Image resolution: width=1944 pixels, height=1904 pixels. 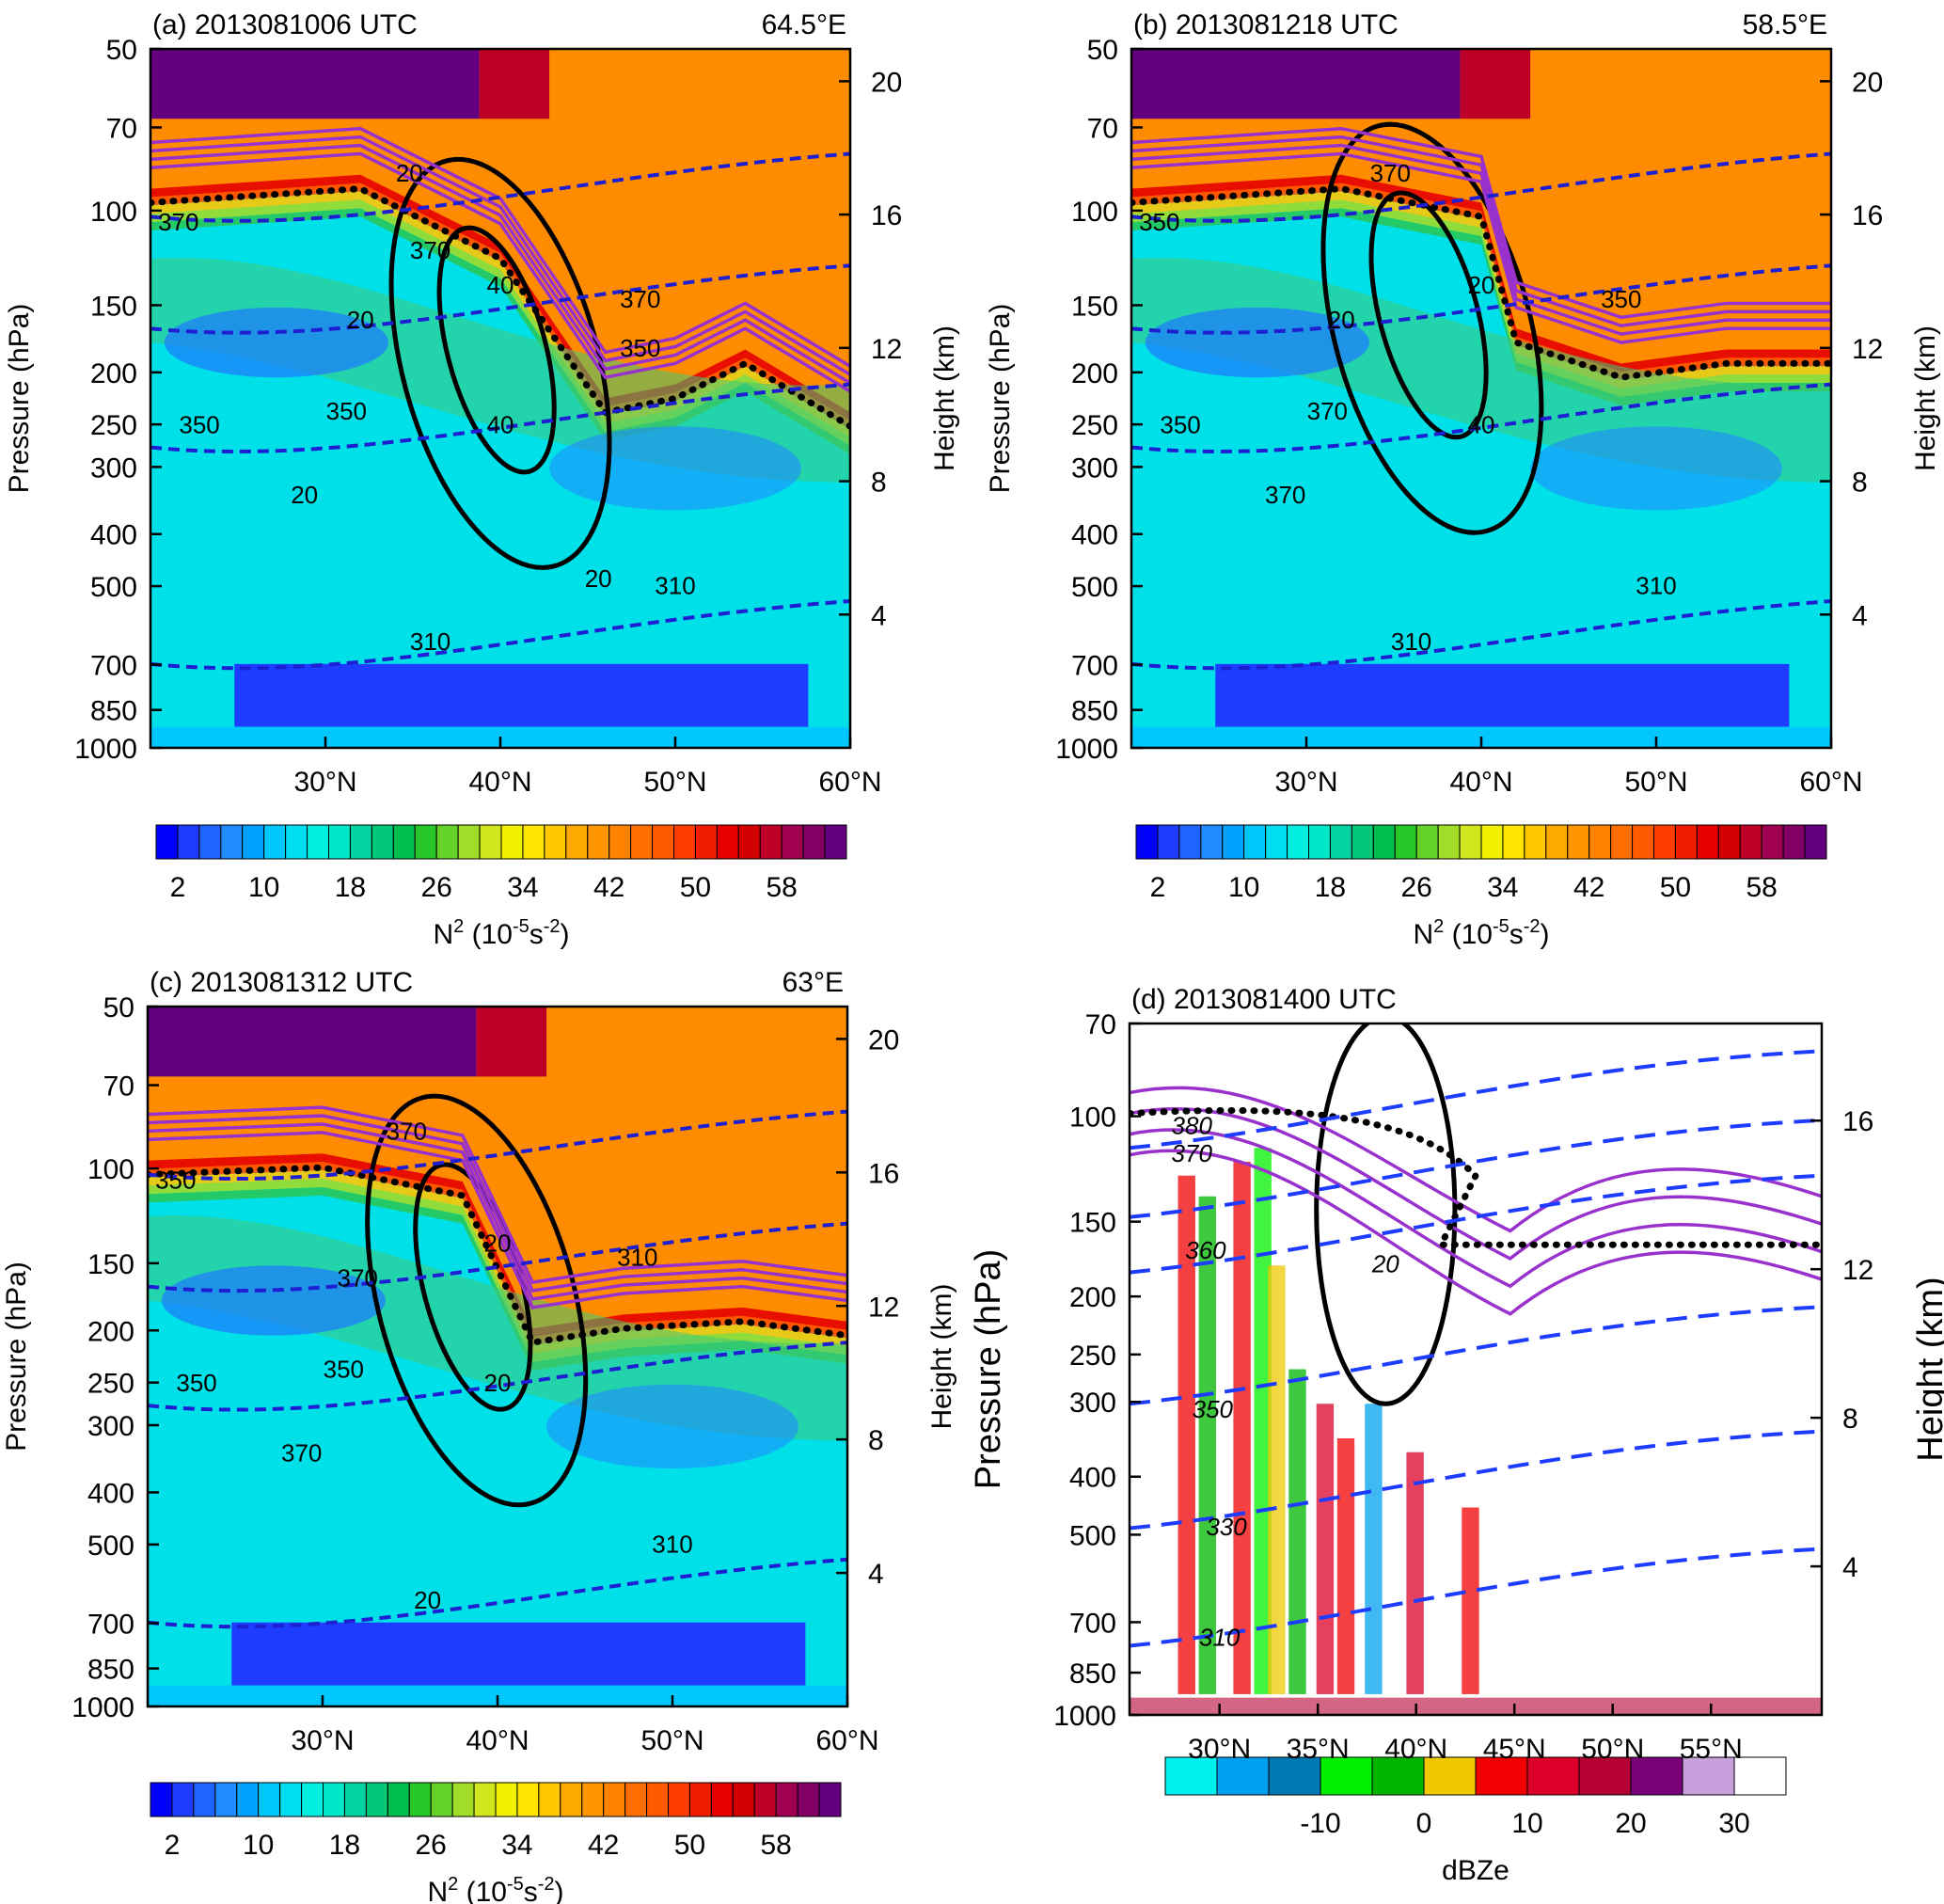 What do you see at coordinates (1925, 398) in the screenshot?
I see `right-axis-label: Height (km)` at bounding box center [1925, 398].